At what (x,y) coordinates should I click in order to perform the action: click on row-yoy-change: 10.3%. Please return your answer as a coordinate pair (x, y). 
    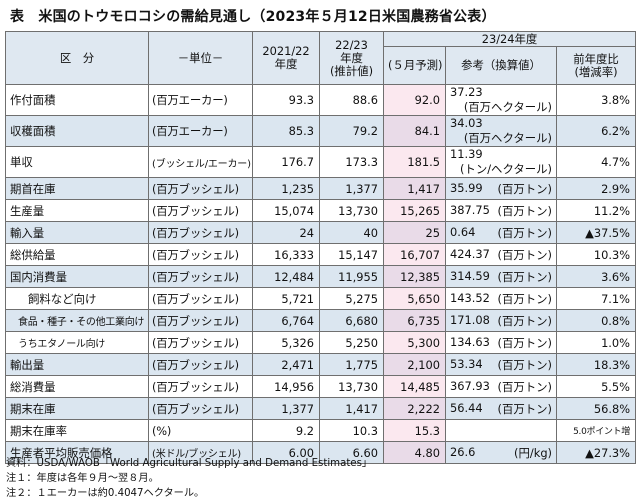
    Looking at the image, I should click on (596, 254).